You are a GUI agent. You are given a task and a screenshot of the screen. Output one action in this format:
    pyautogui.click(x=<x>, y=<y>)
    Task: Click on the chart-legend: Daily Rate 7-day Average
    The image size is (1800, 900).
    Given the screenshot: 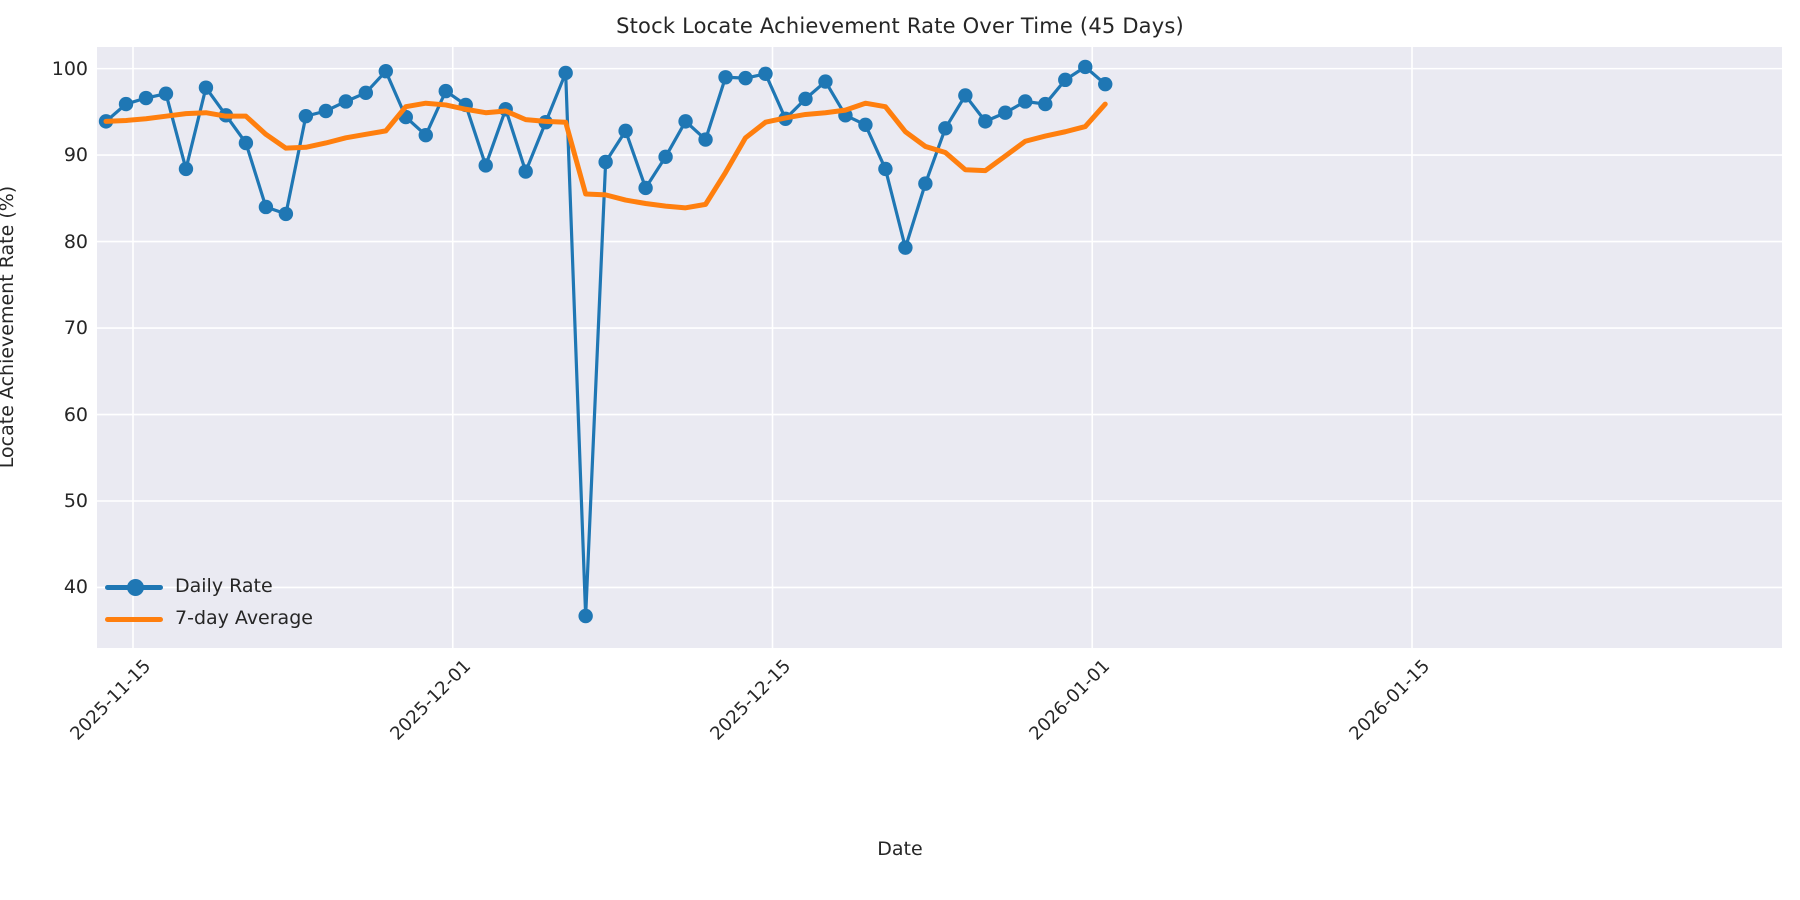 What is the action you would take?
    pyautogui.click(x=220, y=606)
    